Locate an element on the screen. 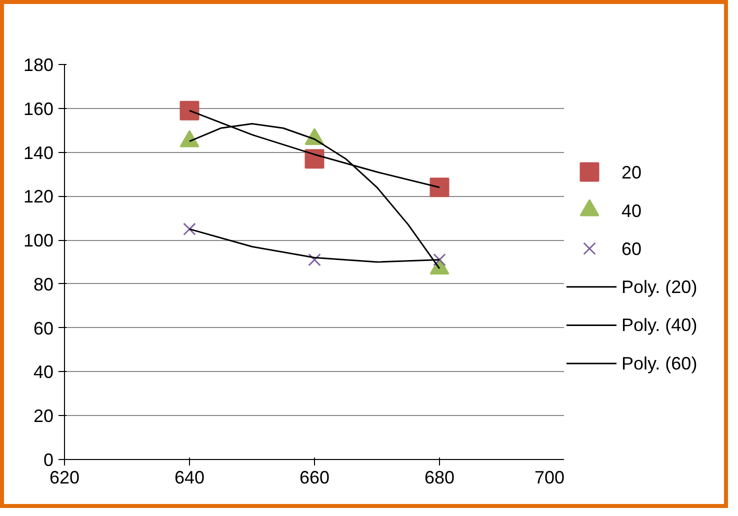 This screenshot has width=738, height=516. y-tick-label: 80 is located at coordinates (43, 284).